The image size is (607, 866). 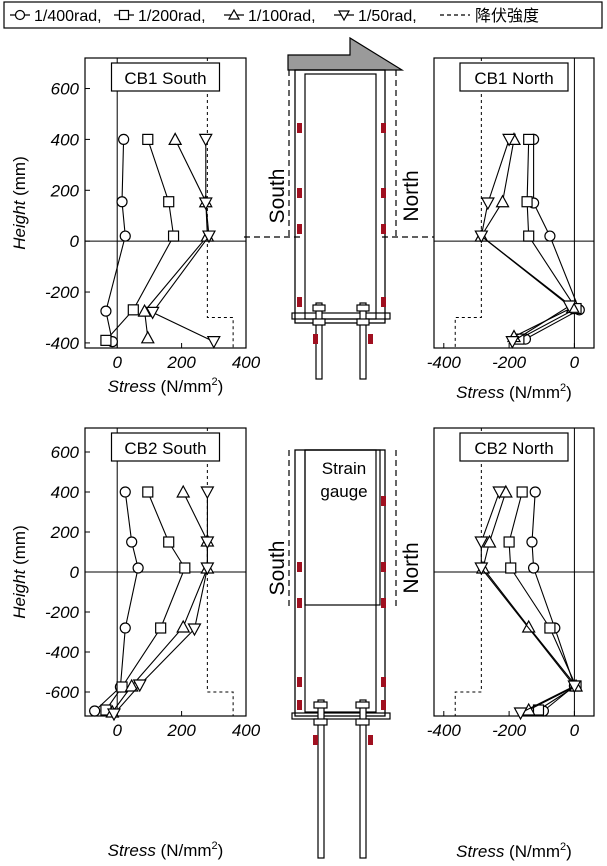 I want to click on panel-title: CB1 North, so click(x=514, y=77).